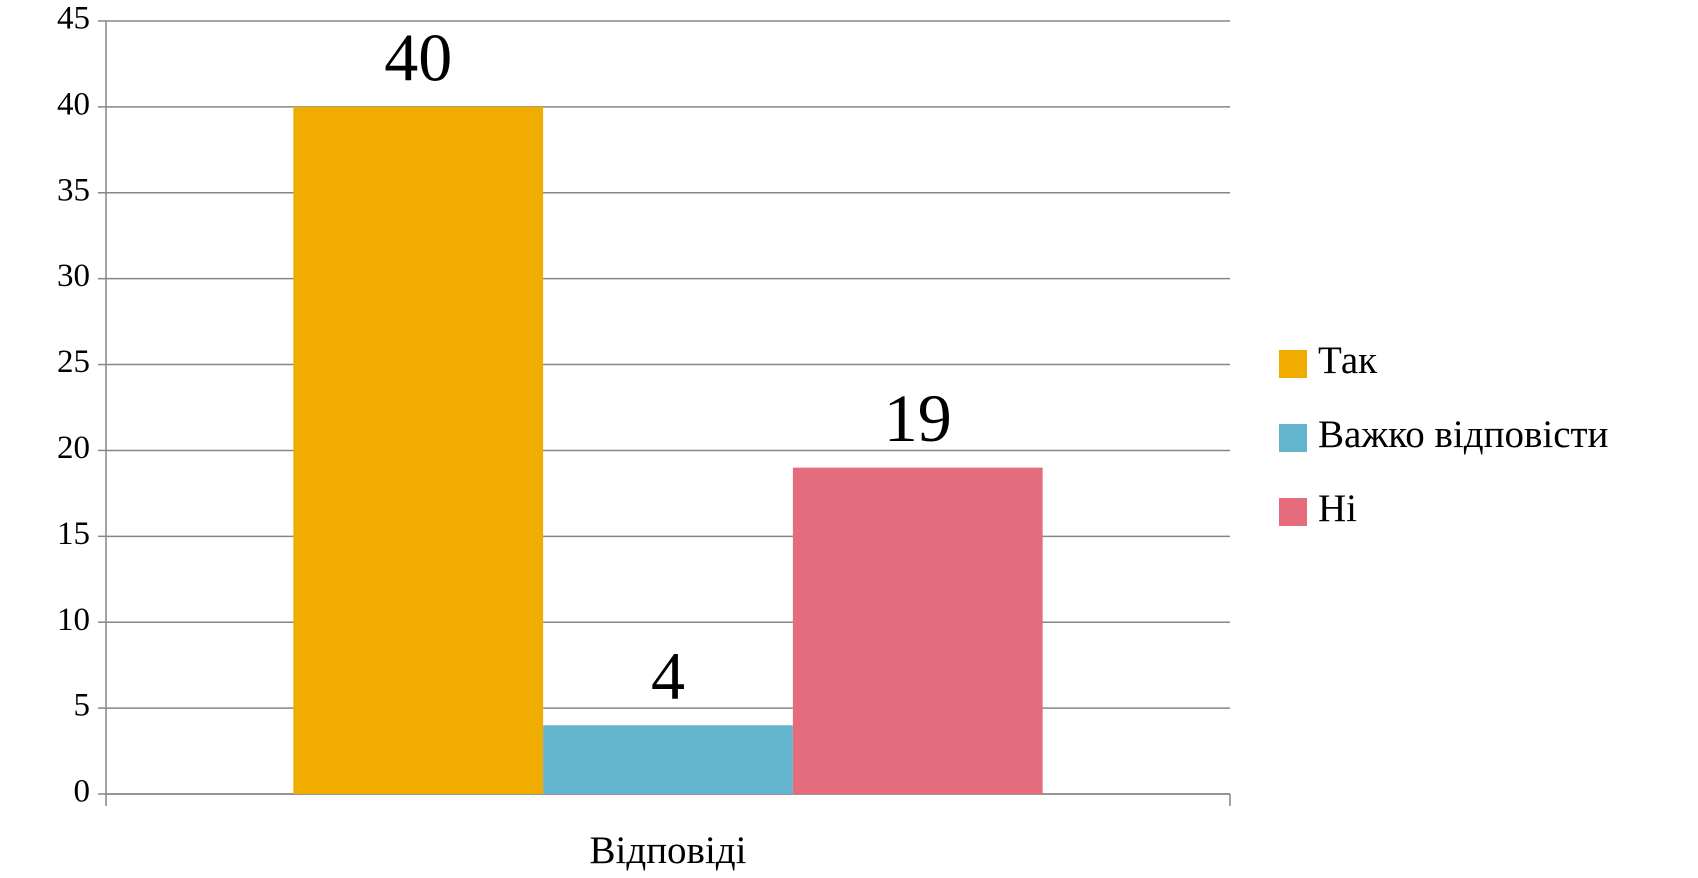 The height and width of the screenshot is (878, 1698). I want to click on legend-label: Так, so click(1347, 360).